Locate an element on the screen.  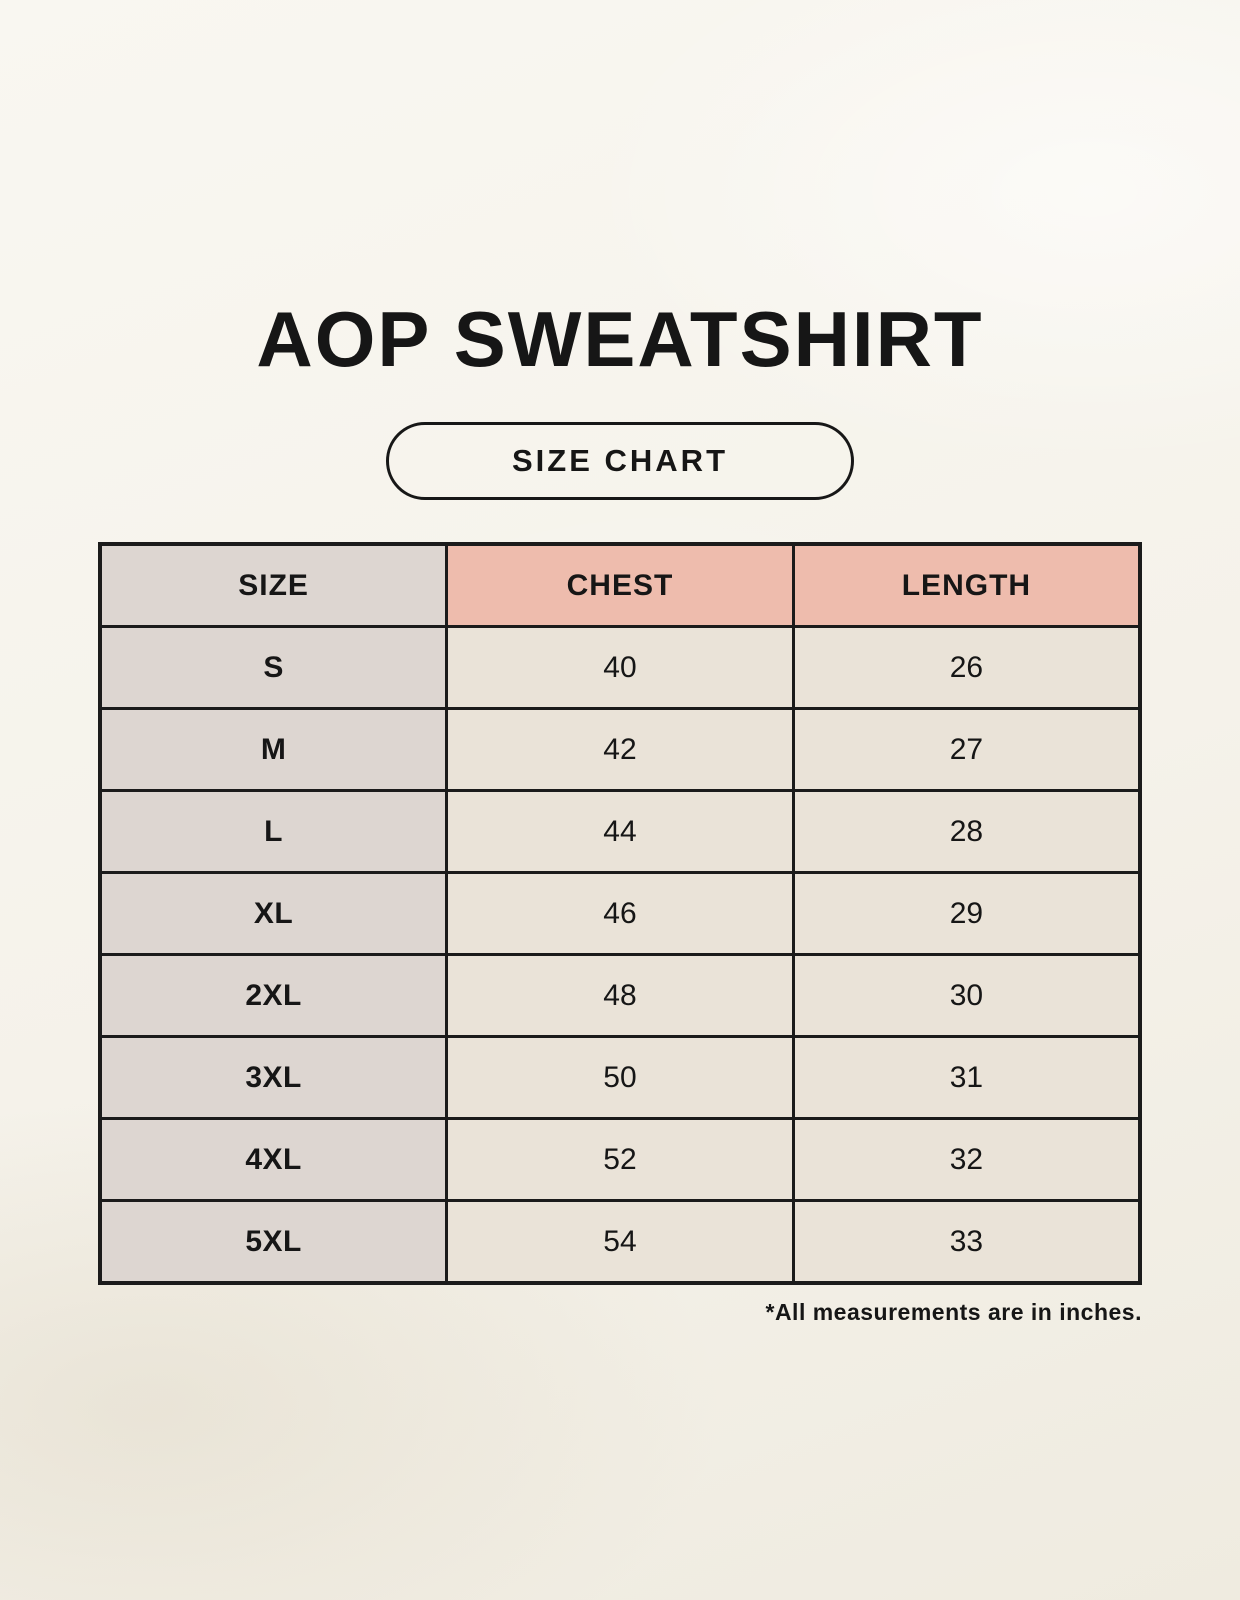
column-header-size: SIZE is located at coordinates (273, 585).